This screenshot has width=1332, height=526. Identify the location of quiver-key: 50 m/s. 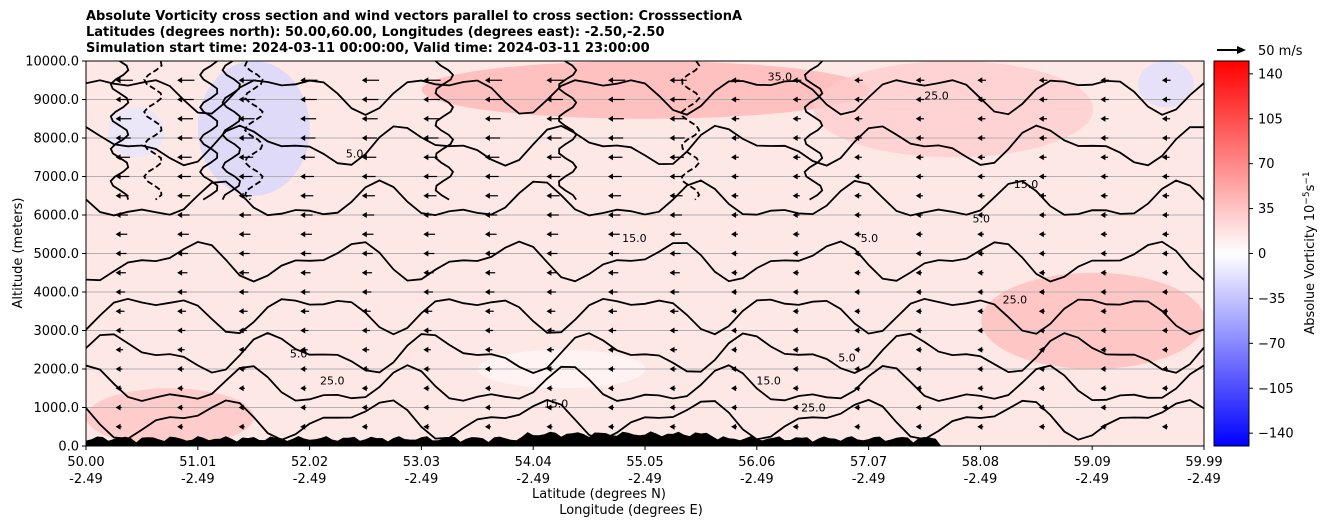
(1260, 51).